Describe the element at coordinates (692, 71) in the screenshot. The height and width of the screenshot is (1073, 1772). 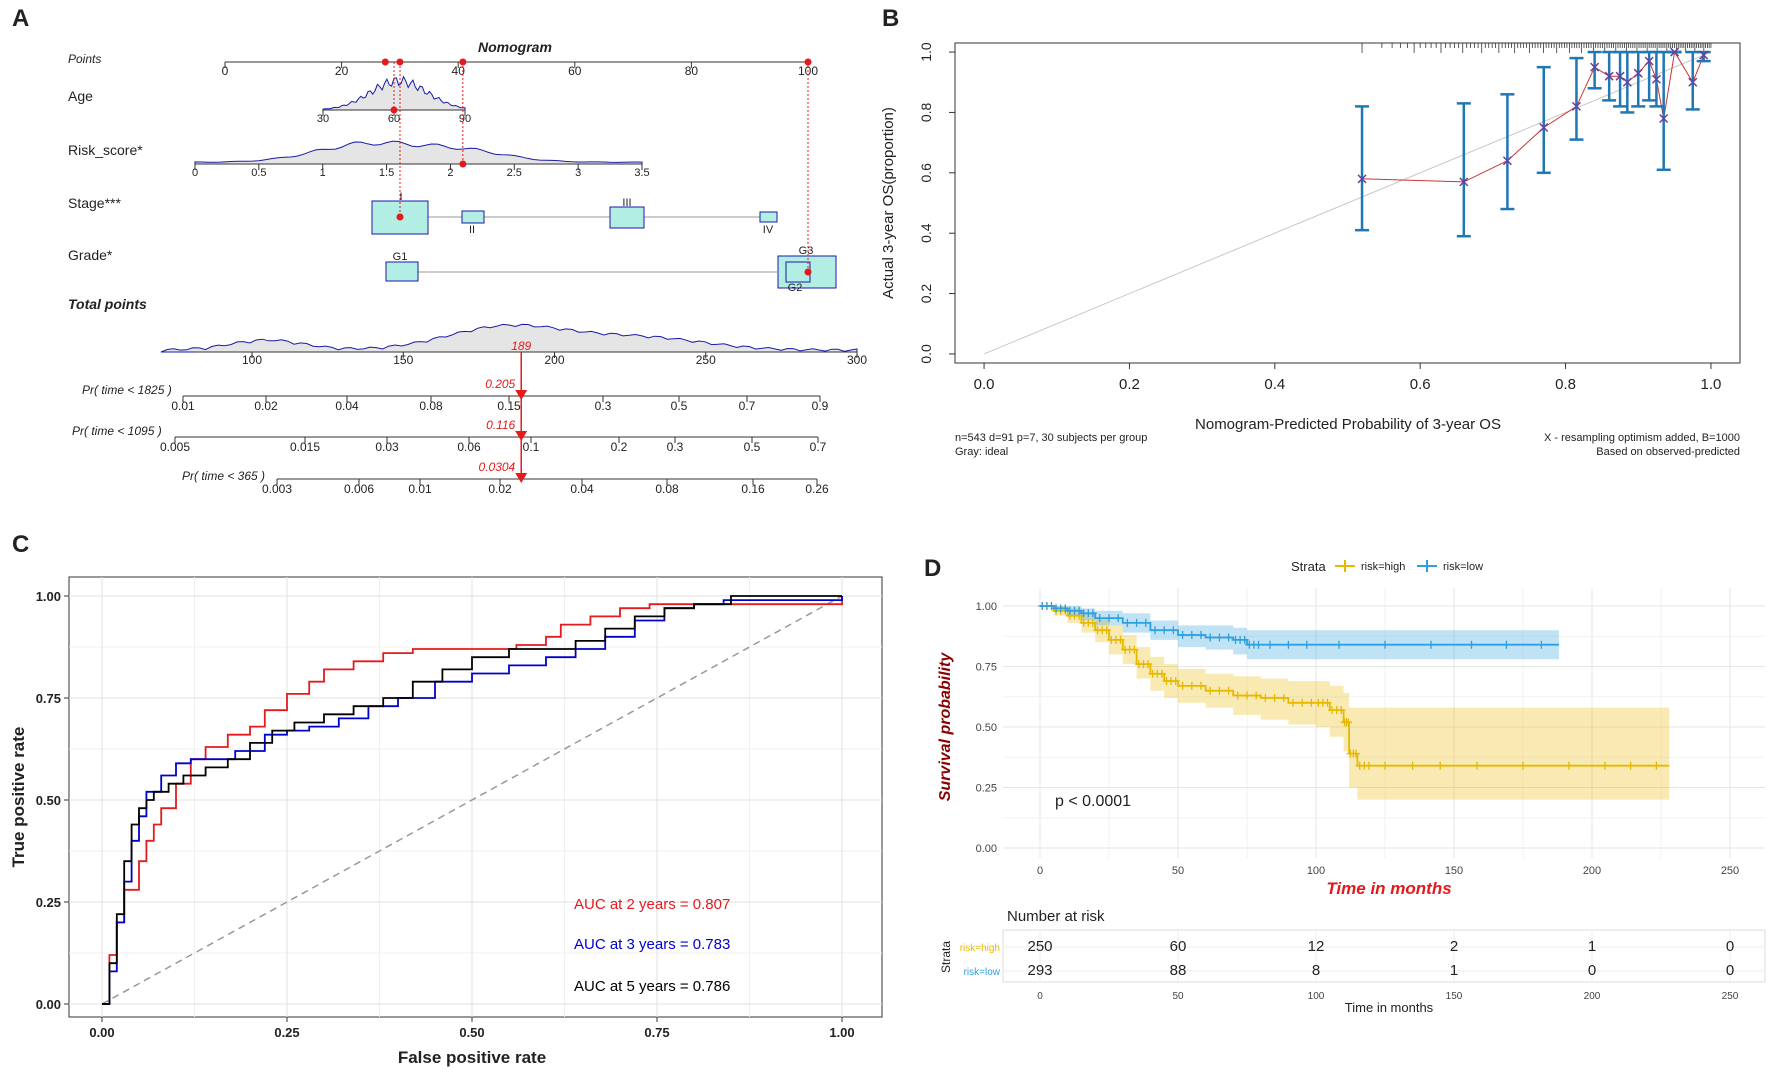
I see `points-tick-label: 80` at that location.